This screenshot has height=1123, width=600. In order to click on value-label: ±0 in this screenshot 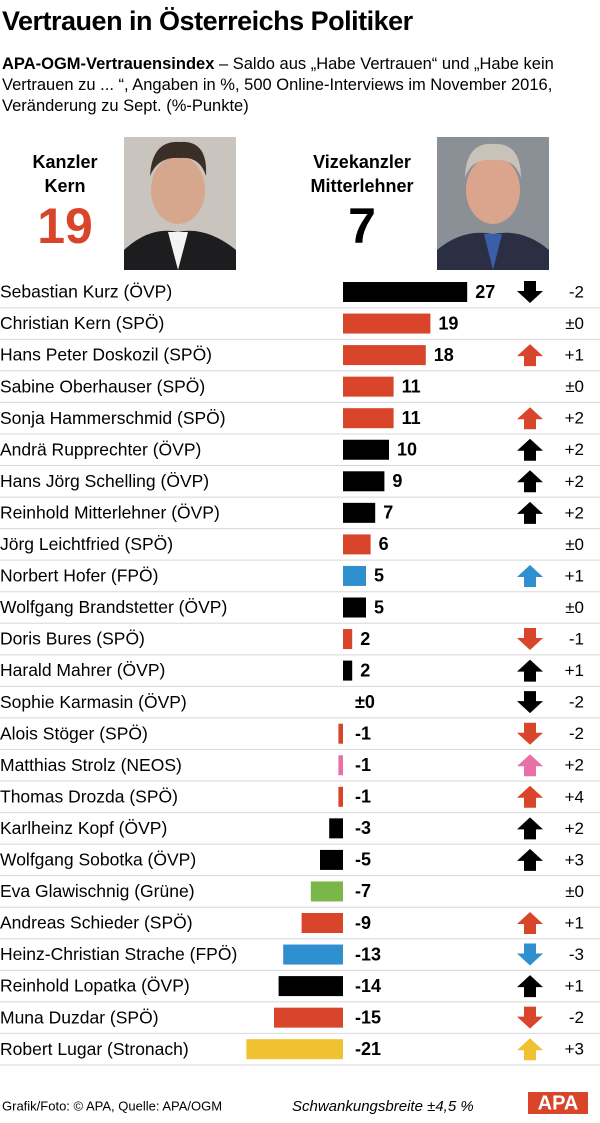, I will do `click(365, 702)`.